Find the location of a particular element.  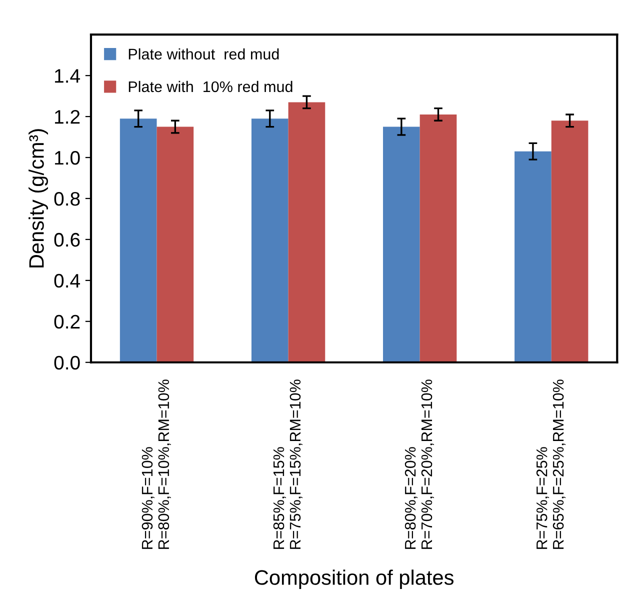

y-tick-label: 1.2 is located at coordinates (67, 117).